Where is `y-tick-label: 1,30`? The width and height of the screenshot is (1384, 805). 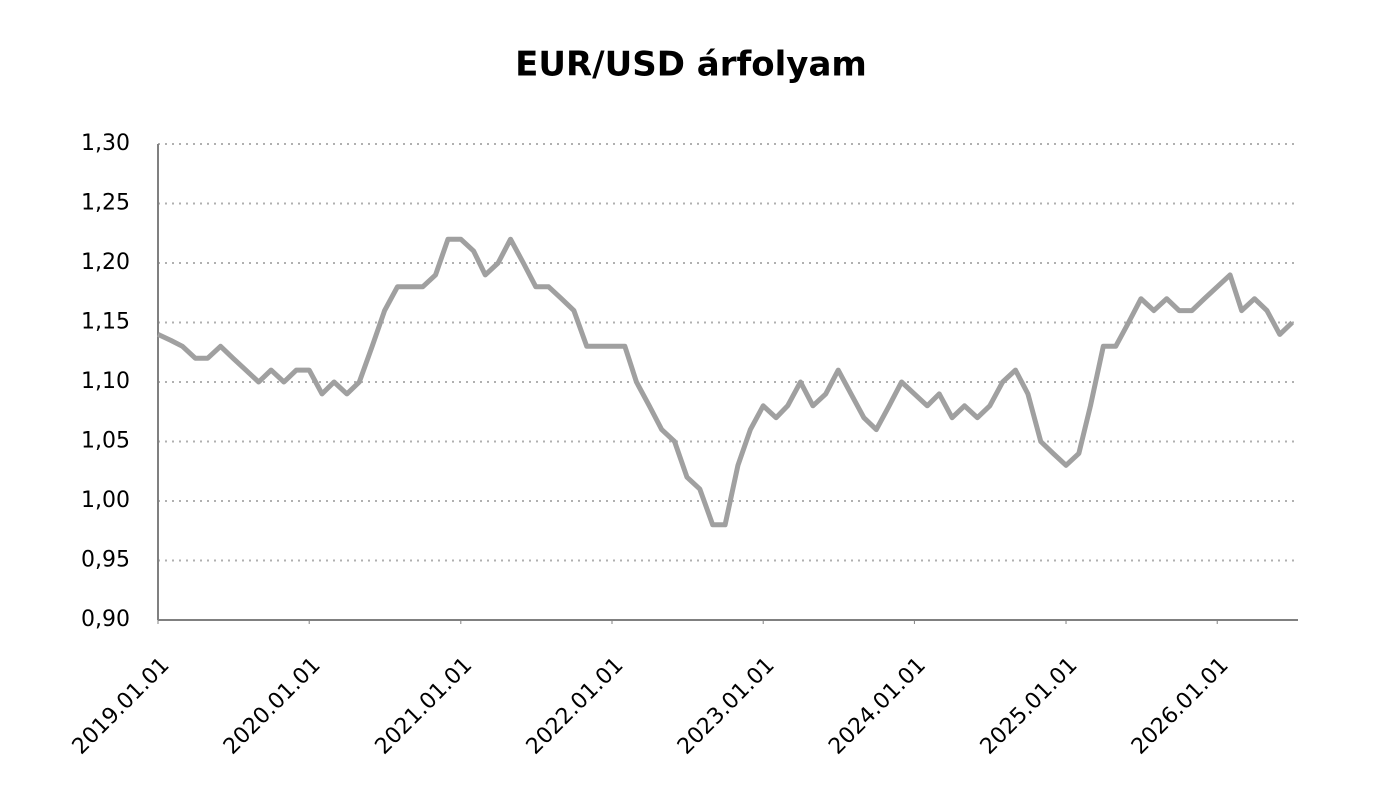
y-tick-label: 1,30 is located at coordinates (105, 143).